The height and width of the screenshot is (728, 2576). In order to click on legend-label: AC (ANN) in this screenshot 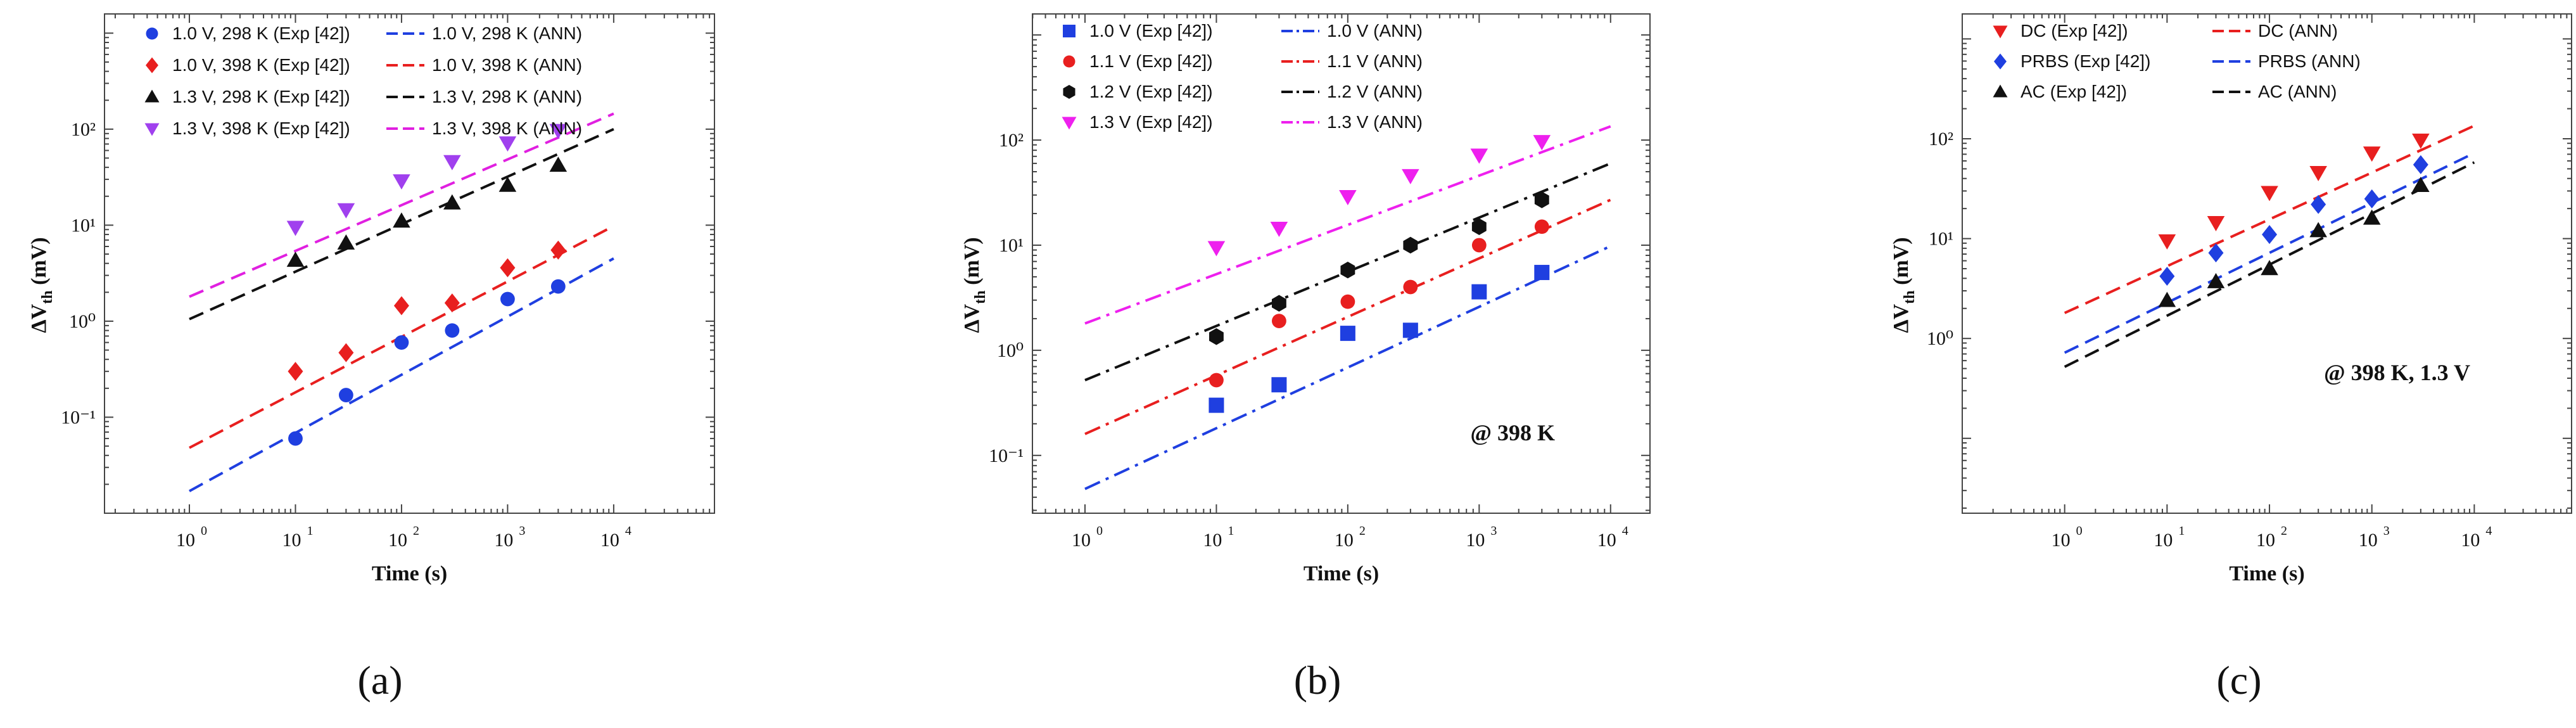, I will do `click(2297, 91)`.